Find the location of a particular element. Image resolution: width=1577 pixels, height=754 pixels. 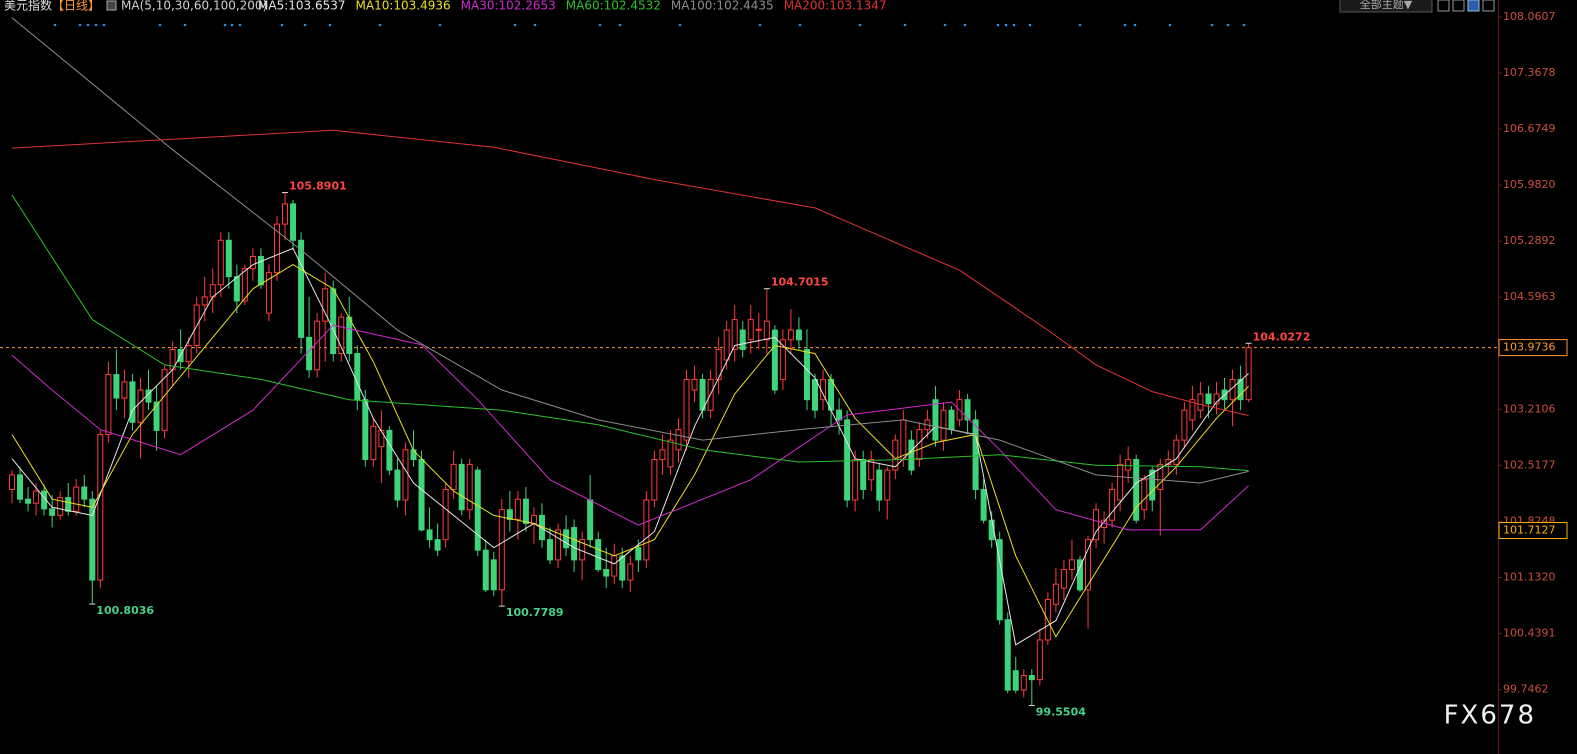

annotation-label: 105.8901 is located at coordinates (318, 186).